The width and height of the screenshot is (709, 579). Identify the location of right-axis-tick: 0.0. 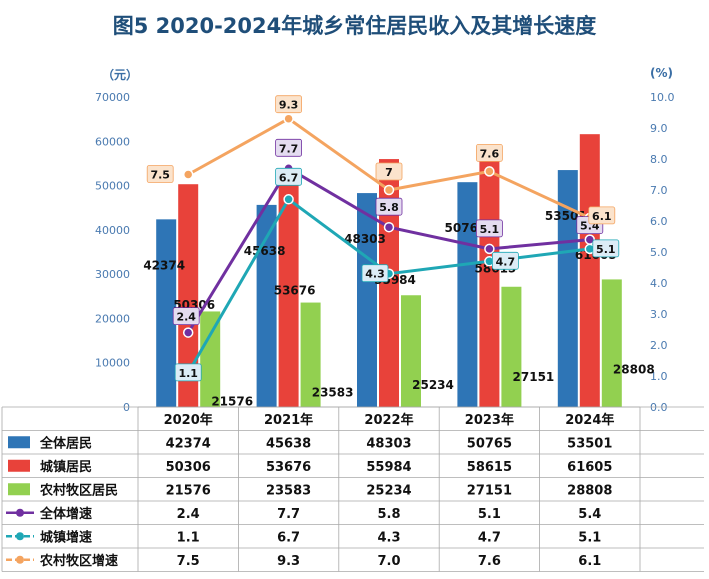
(659, 407).